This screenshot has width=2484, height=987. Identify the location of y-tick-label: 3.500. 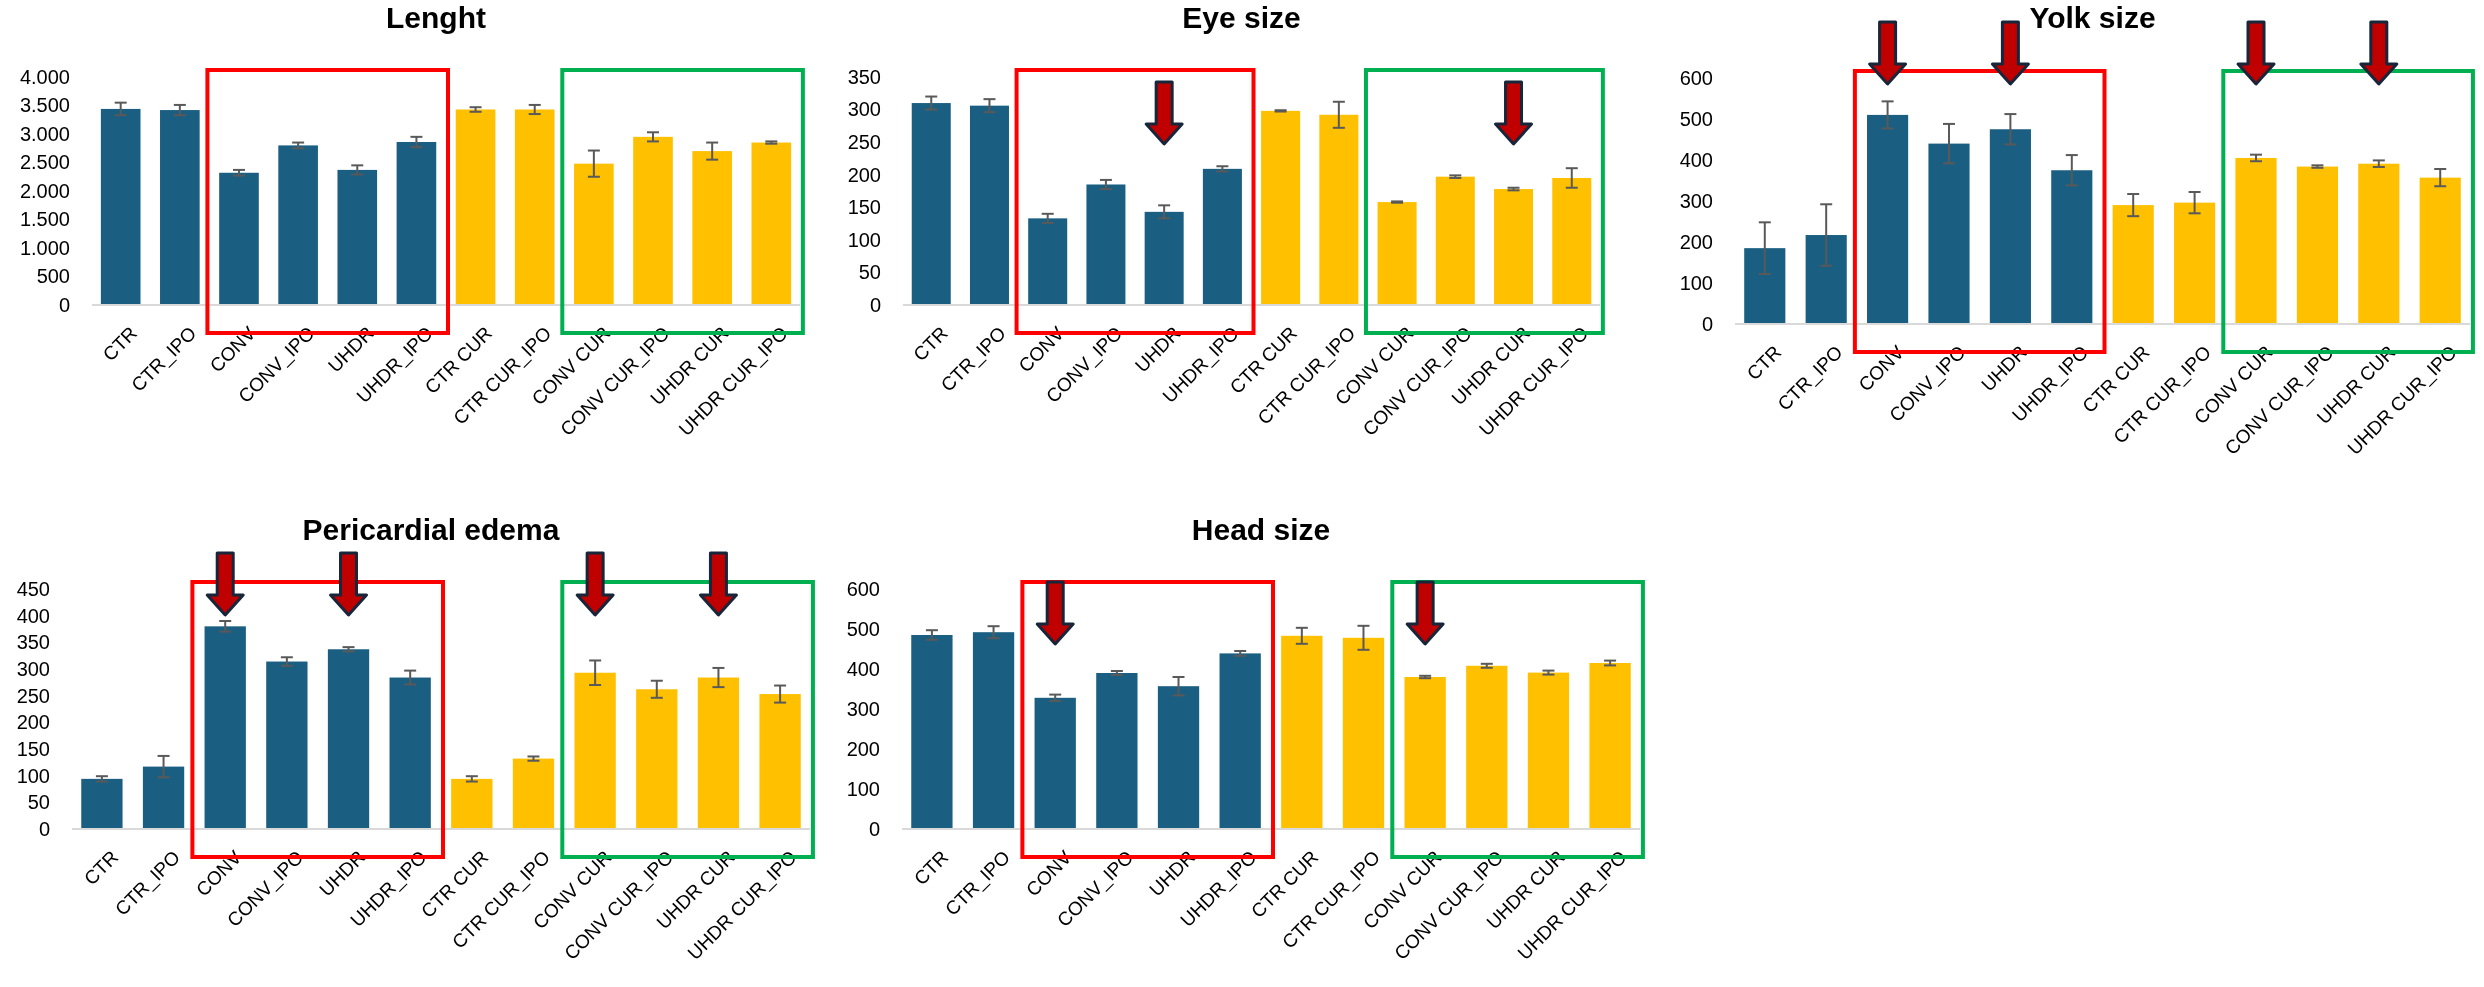
(44, 105).